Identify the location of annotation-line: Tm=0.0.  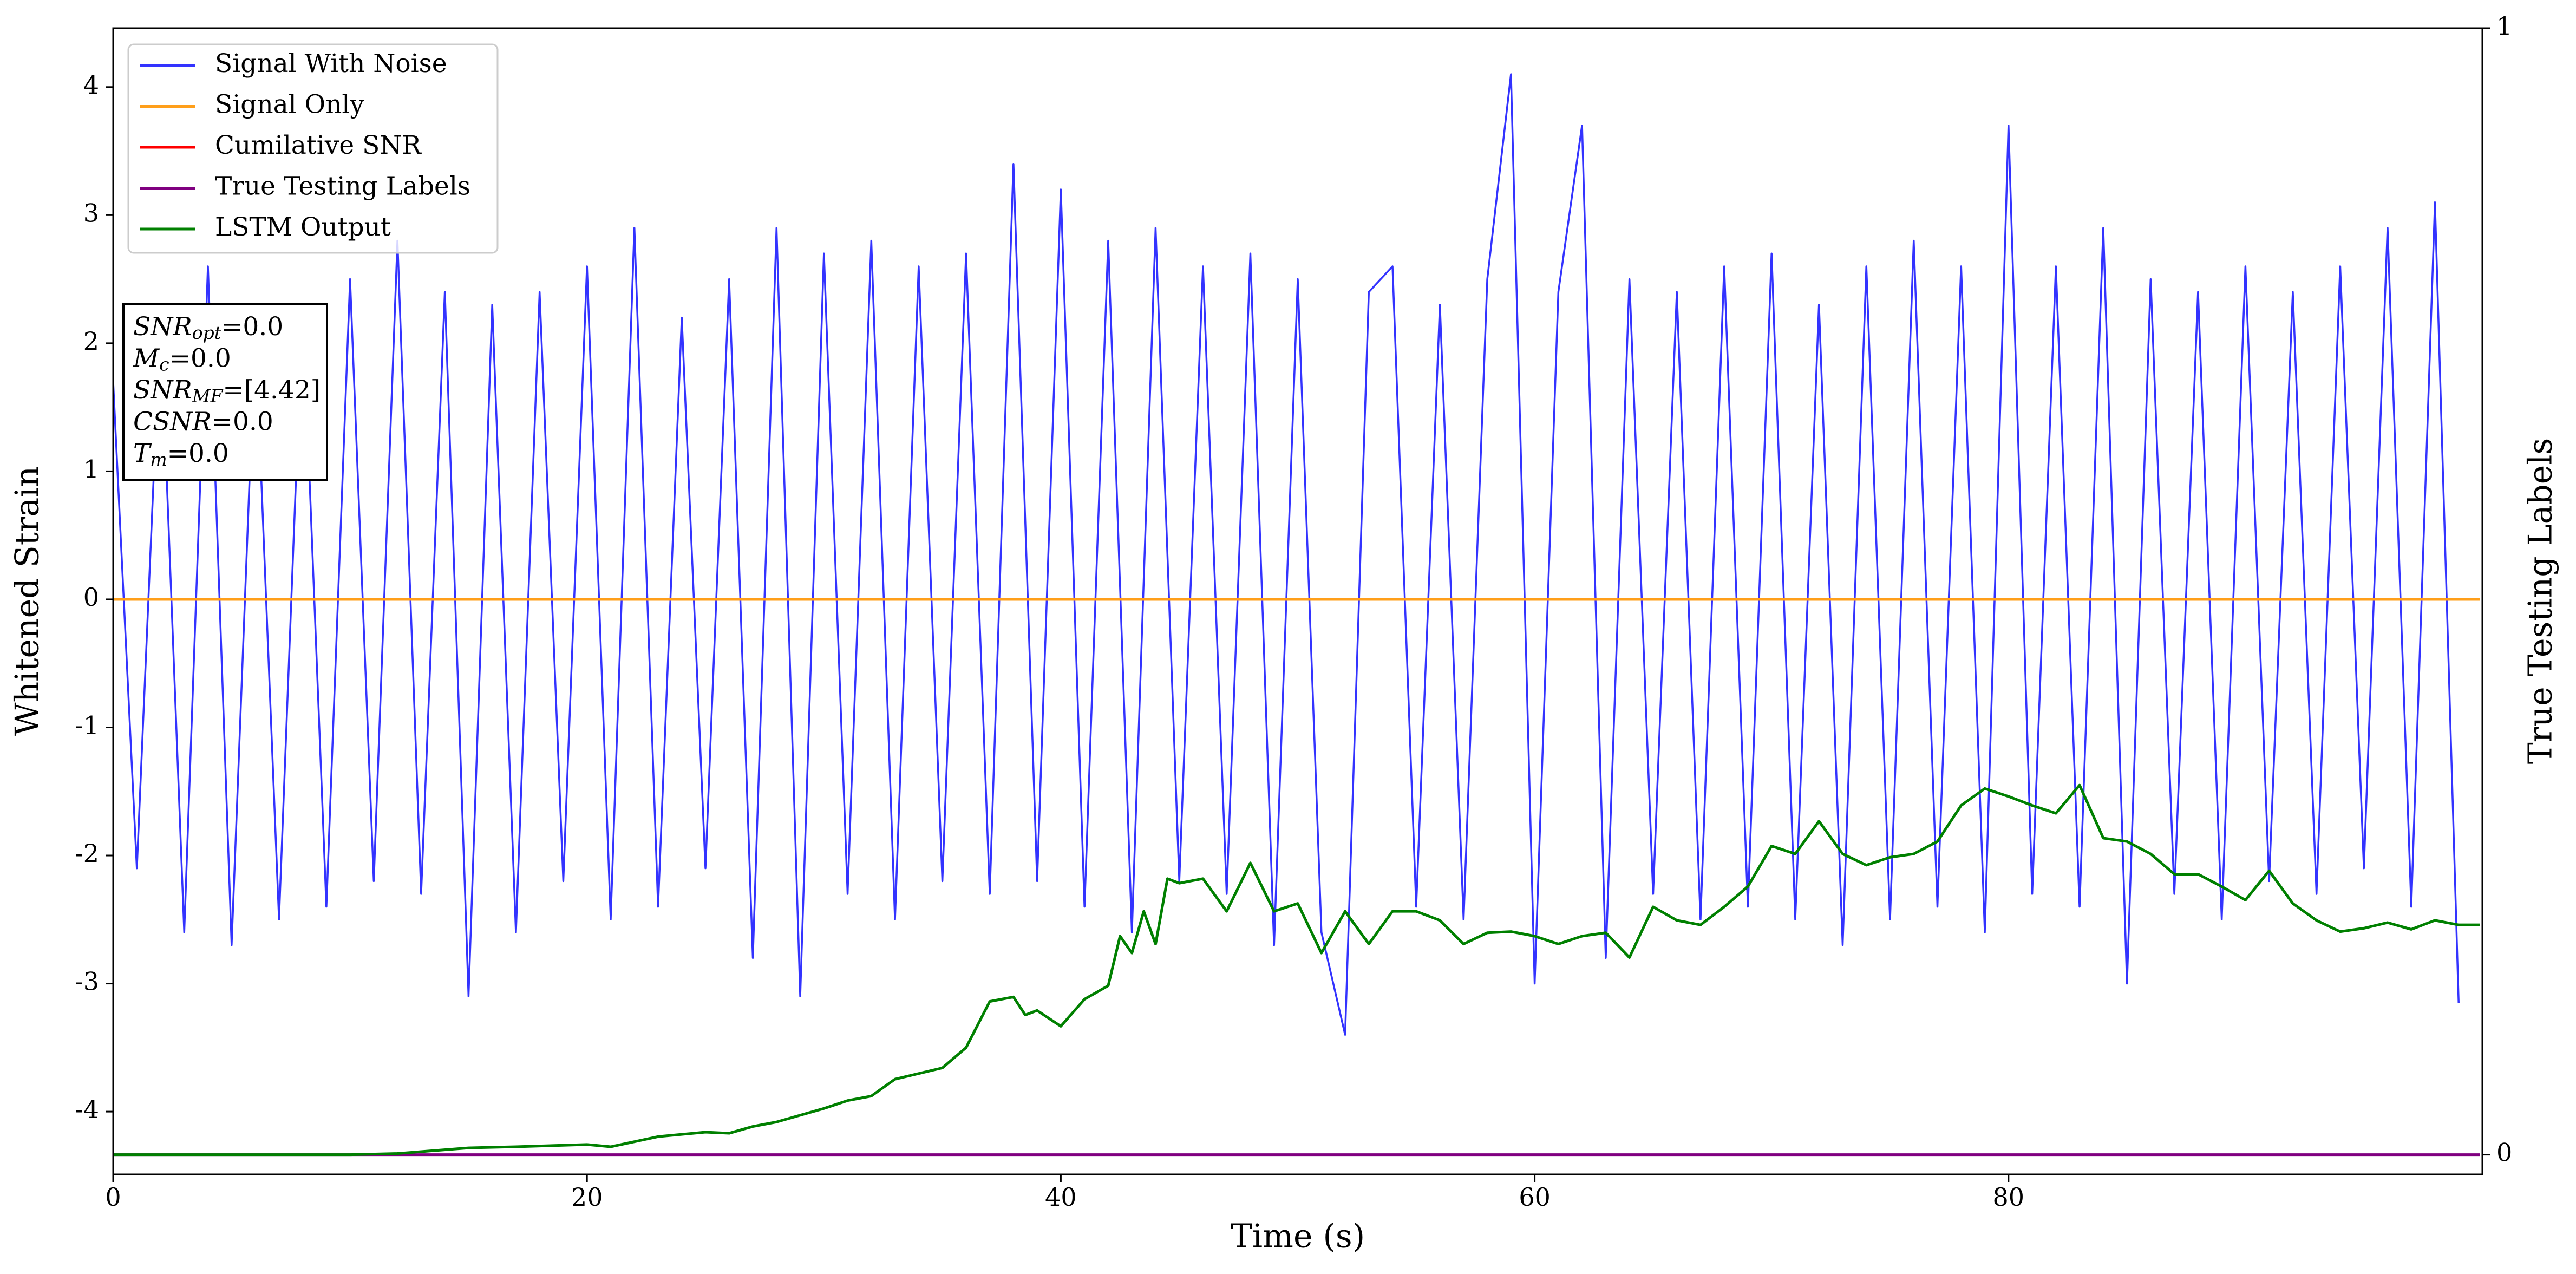
(181, 454).